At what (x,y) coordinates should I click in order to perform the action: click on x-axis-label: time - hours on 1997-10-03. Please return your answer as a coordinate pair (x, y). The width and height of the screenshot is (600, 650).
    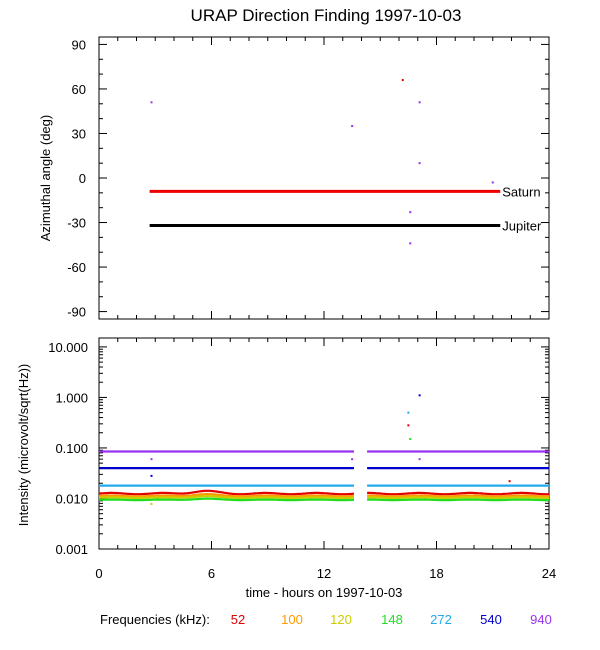
    Looking at the image, I should click on (324, 592).